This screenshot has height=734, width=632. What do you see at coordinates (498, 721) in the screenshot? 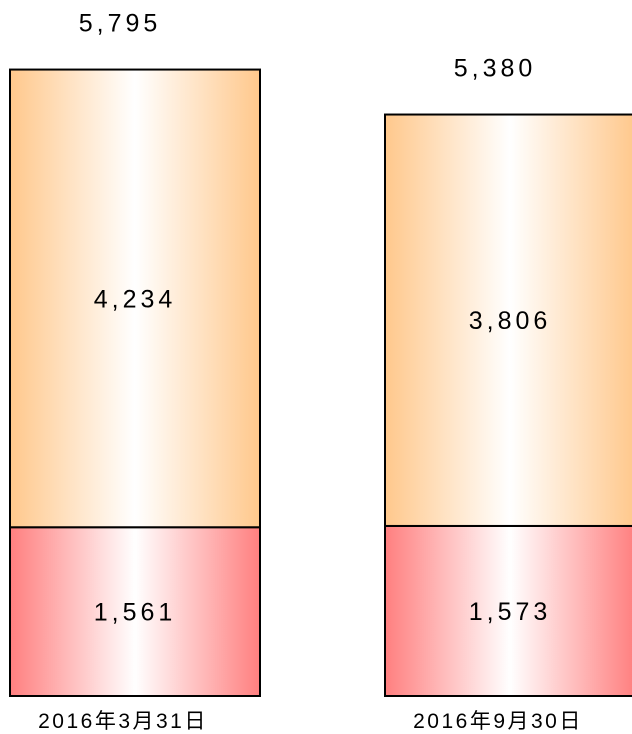
I see `category-label-2: 2016年9月30日` at bounding box center [498, 721].